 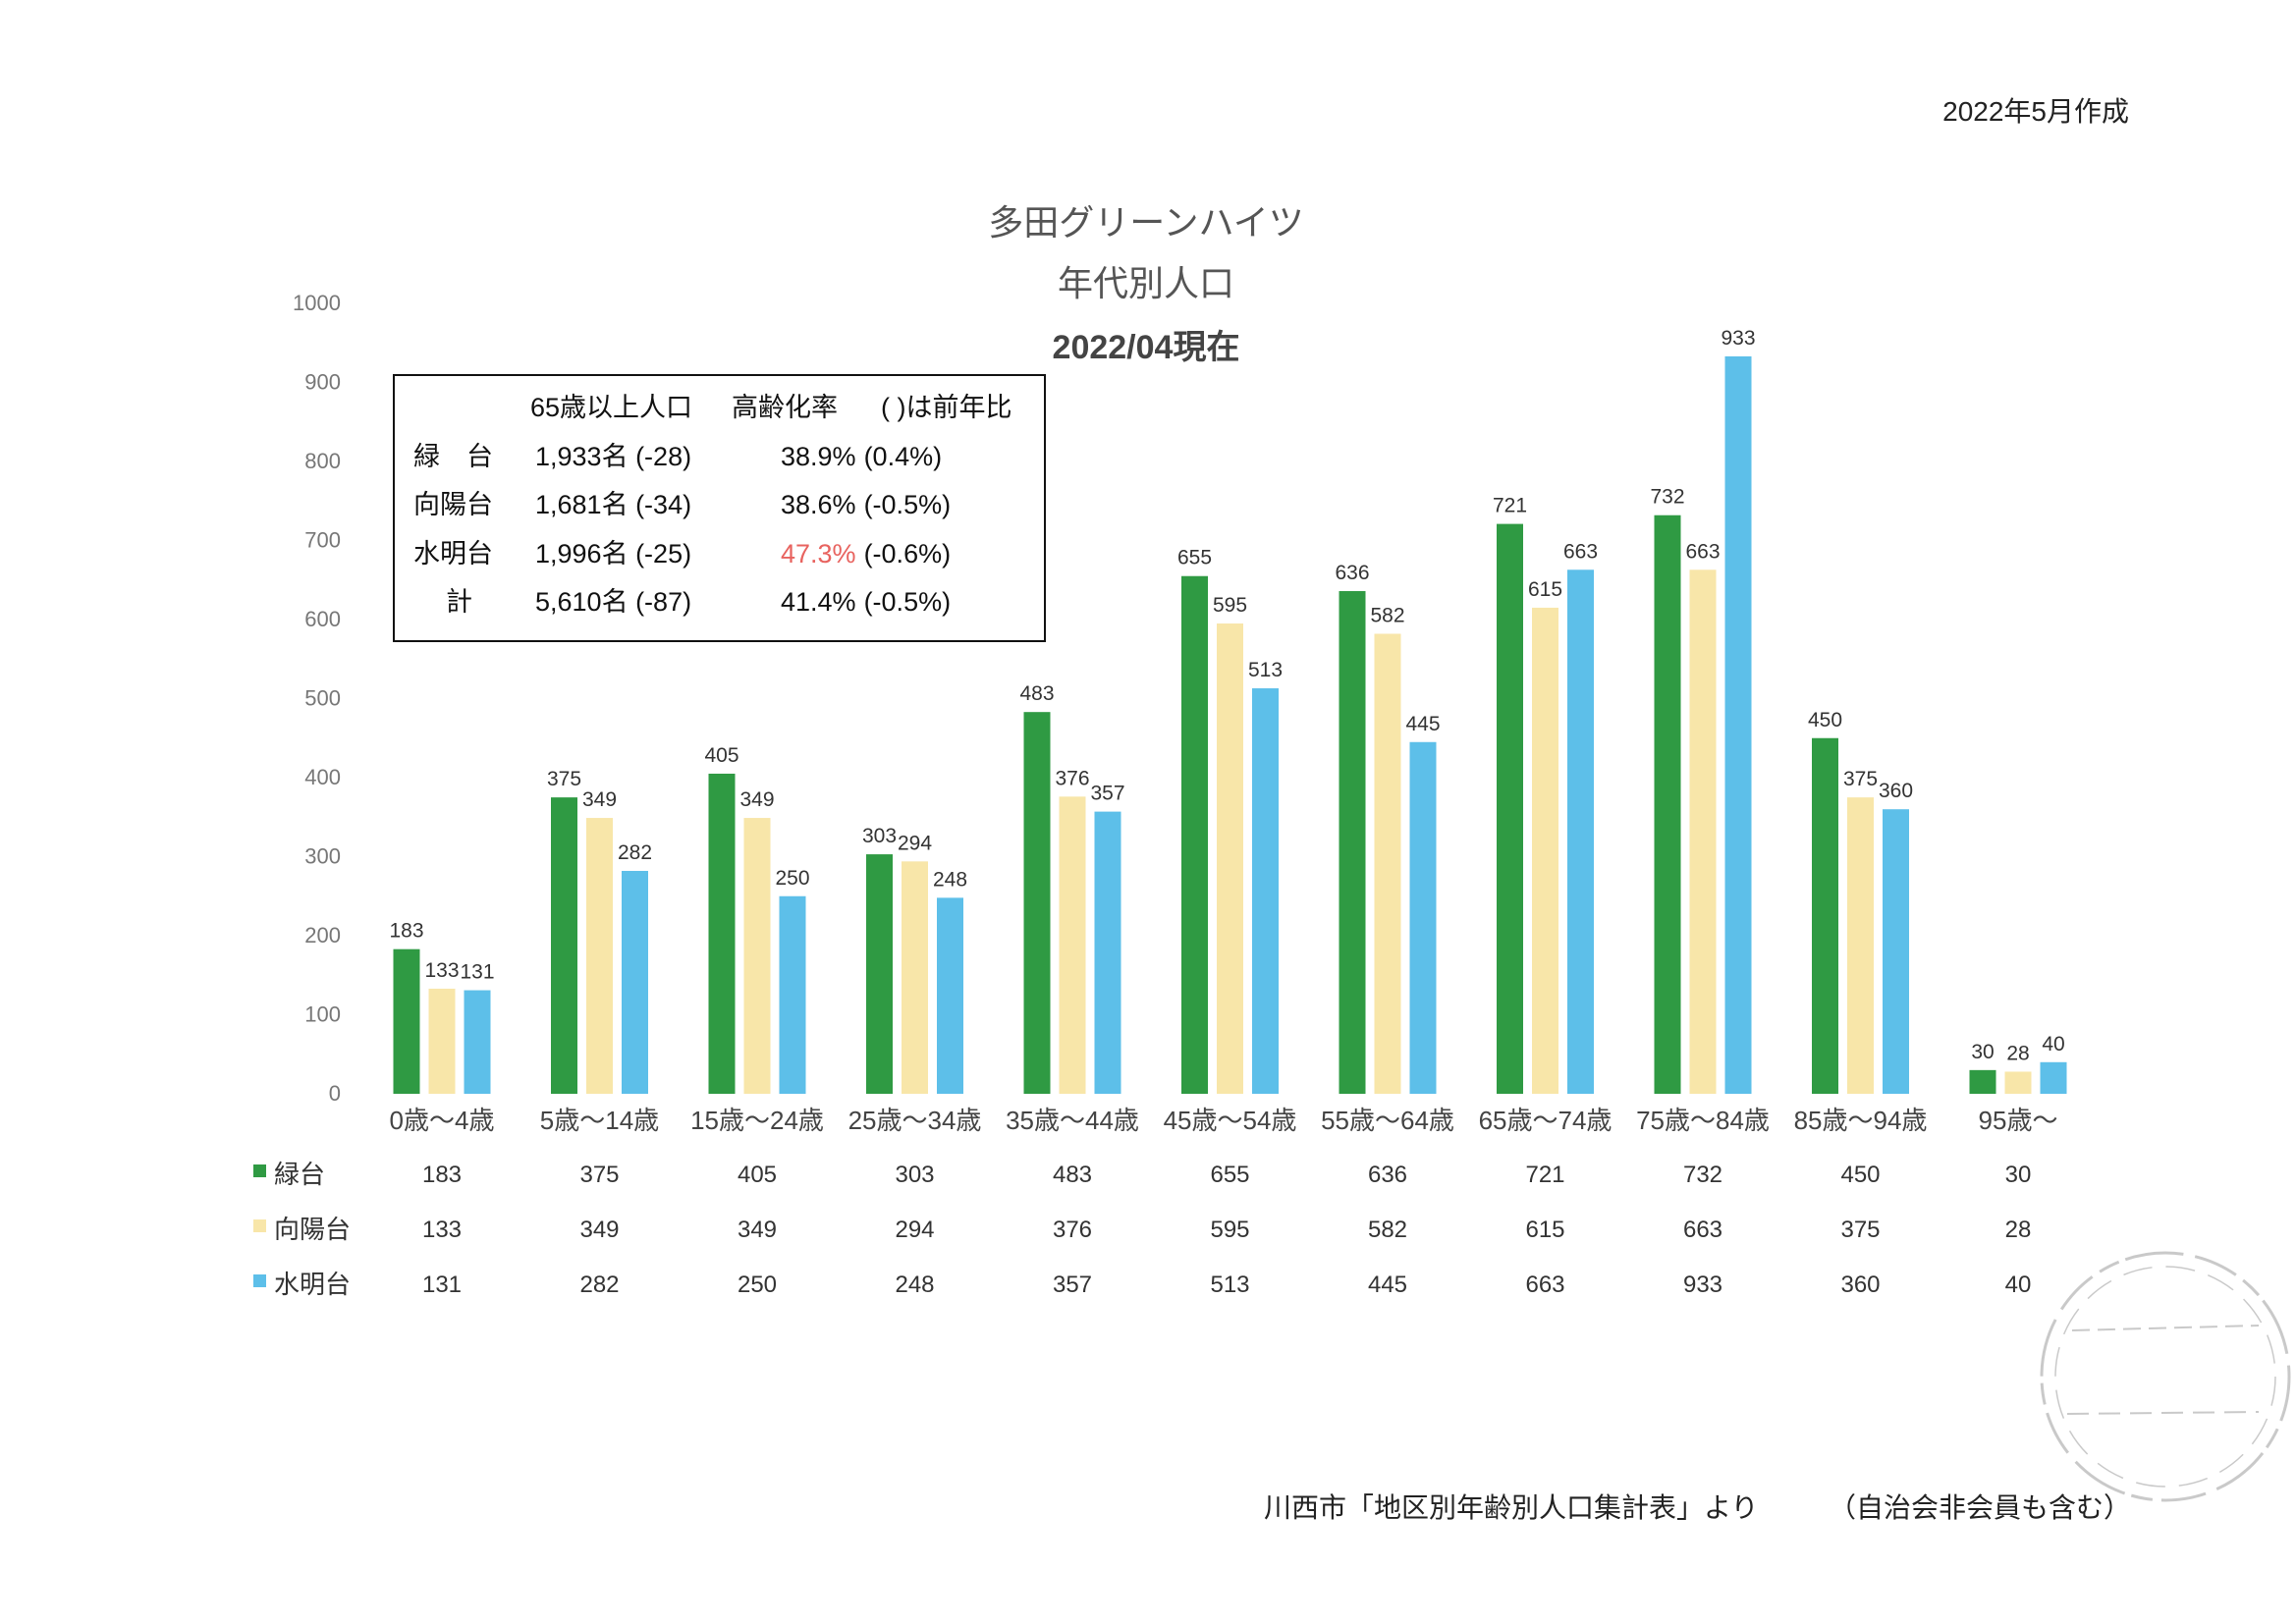 I want to click on row-area-label: 水明台, so click(x=453, y=553).